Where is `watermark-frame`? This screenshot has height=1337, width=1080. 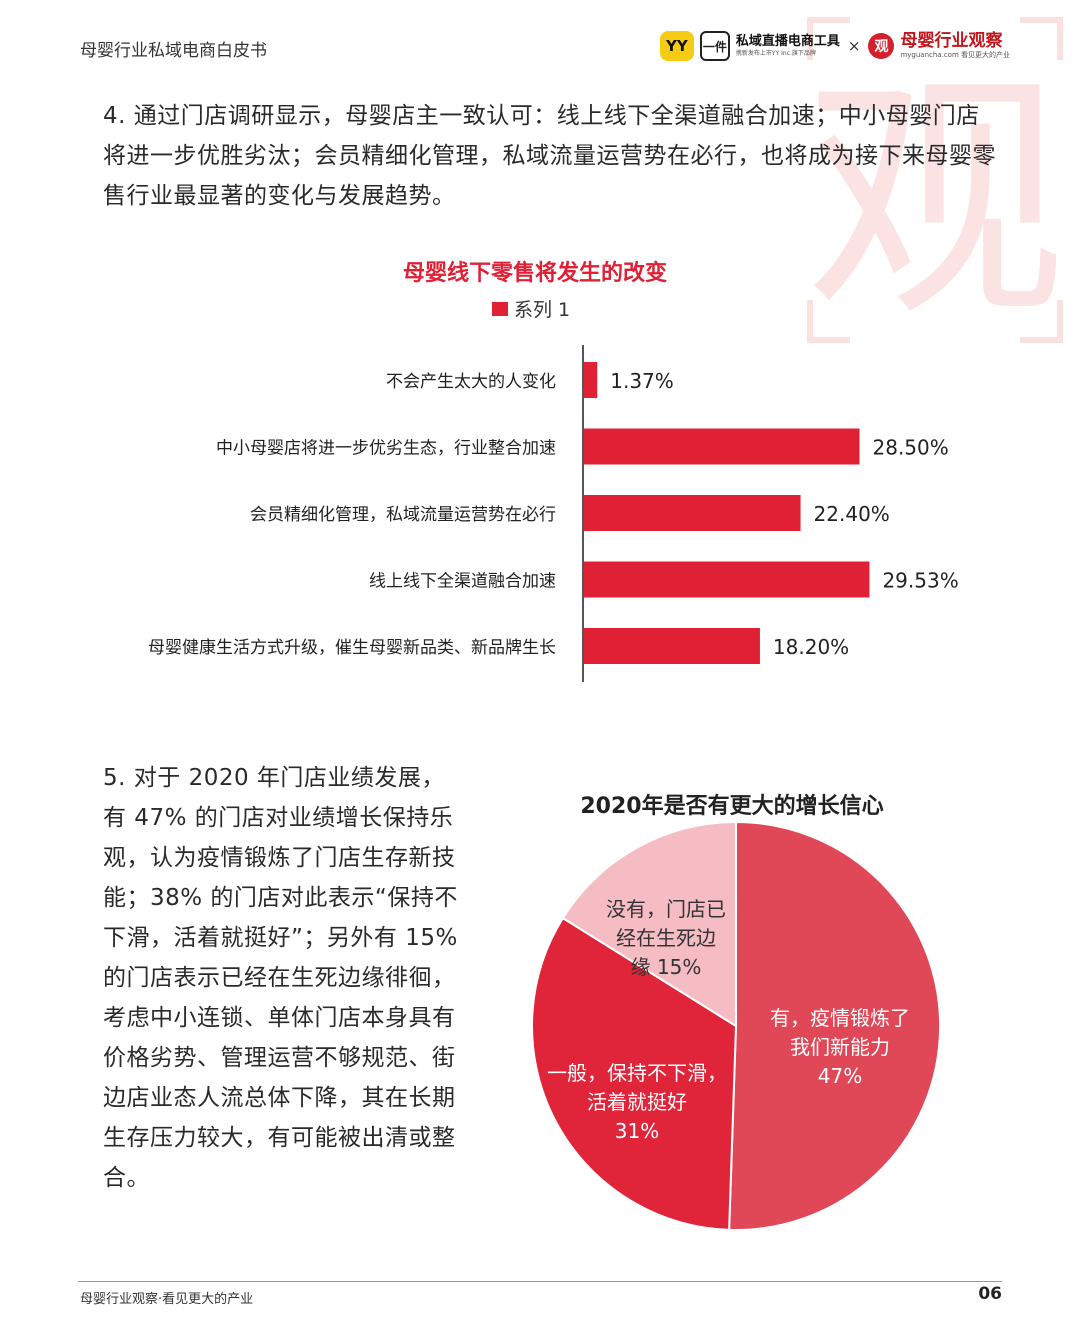 watermark-frame is located at coordinates (935, 180).